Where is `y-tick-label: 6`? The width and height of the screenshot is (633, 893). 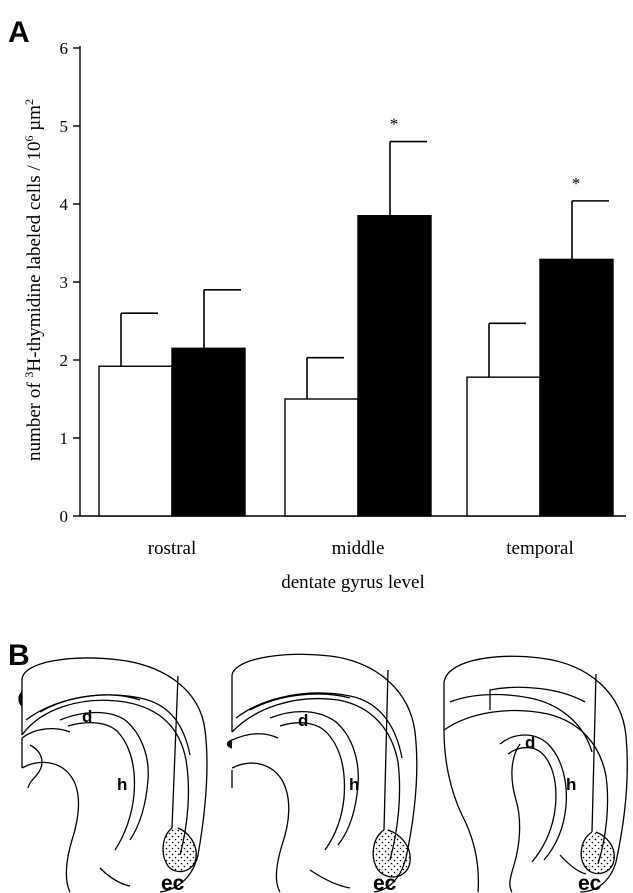
y-tick-label: 6 is located at coordinates (64, 48).